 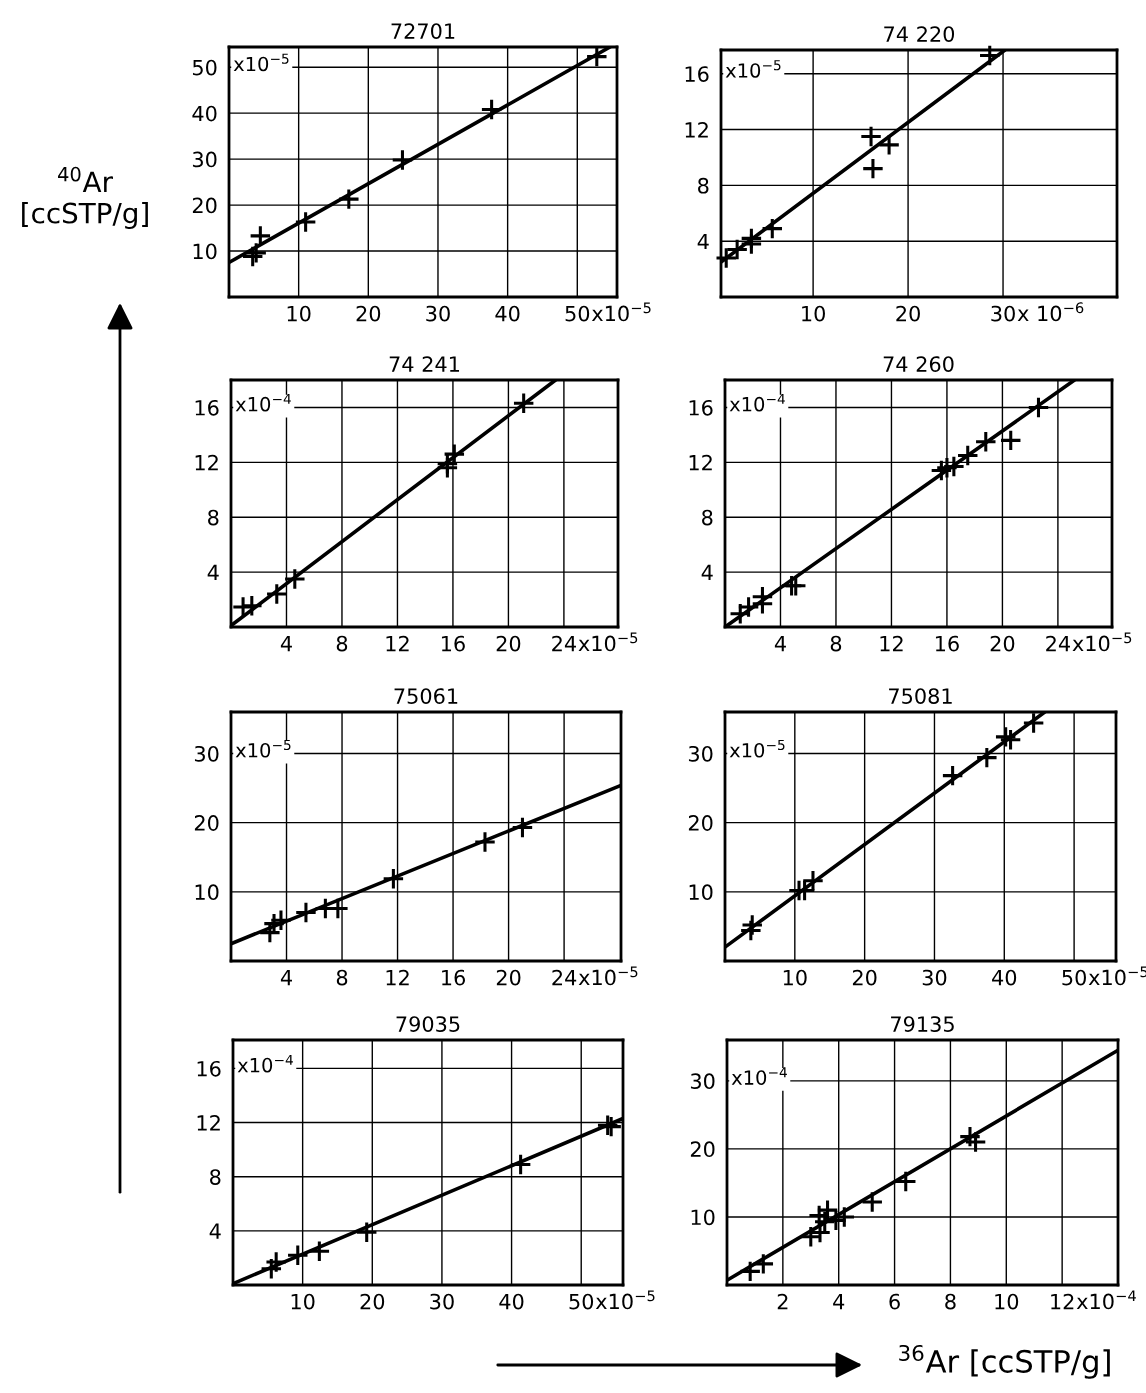 What do you see at coordinates (894, 1301) in the screenshot?
I see `x-tick-label: 6` at bounding box center [894, 1301].